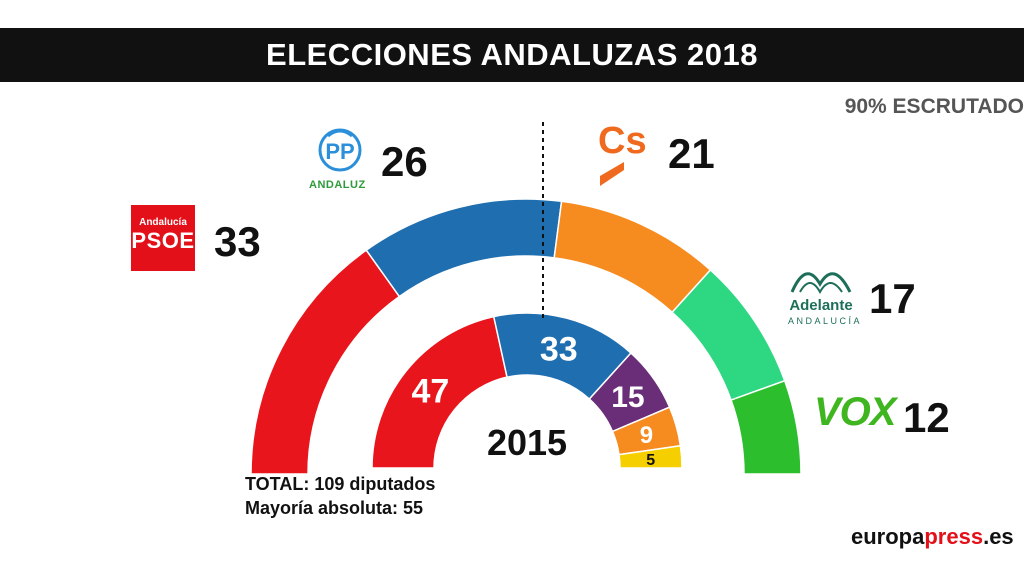 The image size is (1024, 576). I want to click on pp-logo-text: PP, so click(339, 151).